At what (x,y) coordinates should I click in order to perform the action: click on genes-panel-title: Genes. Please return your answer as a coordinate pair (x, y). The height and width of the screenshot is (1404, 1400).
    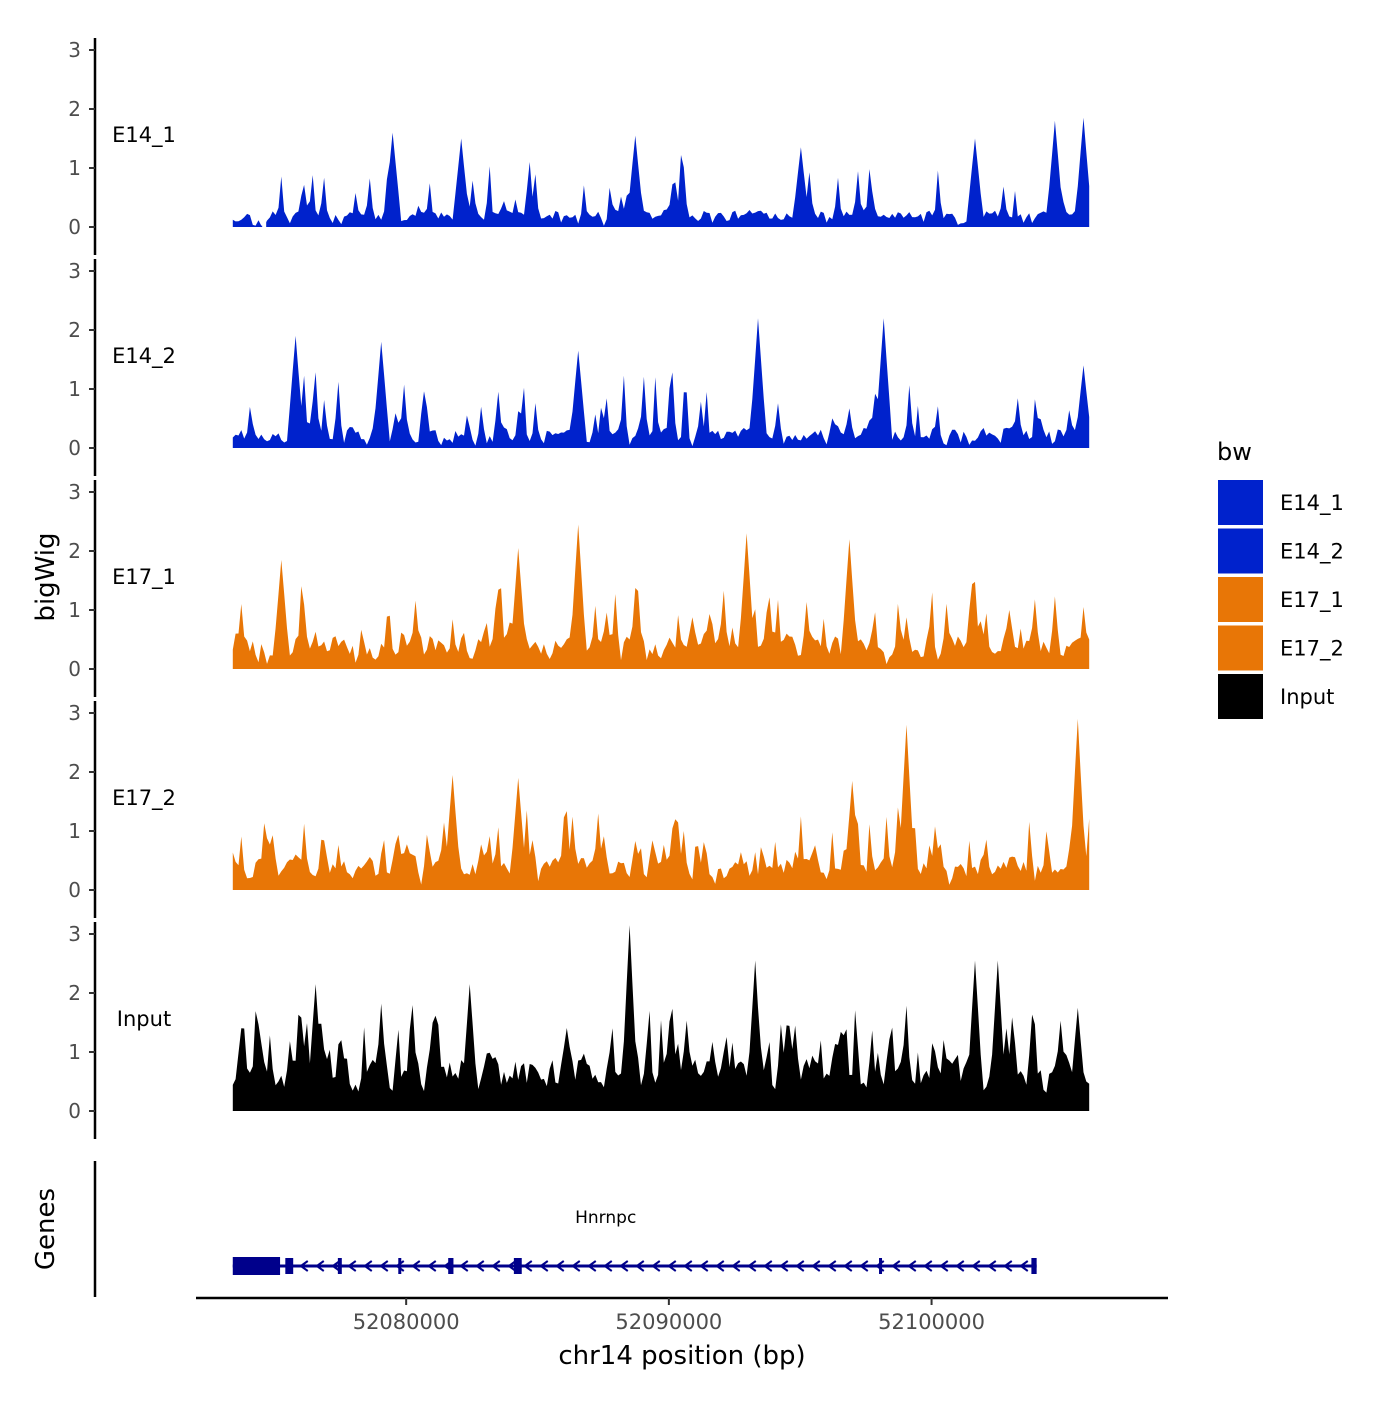
    Looking at the image, I should click on (46, 1229).